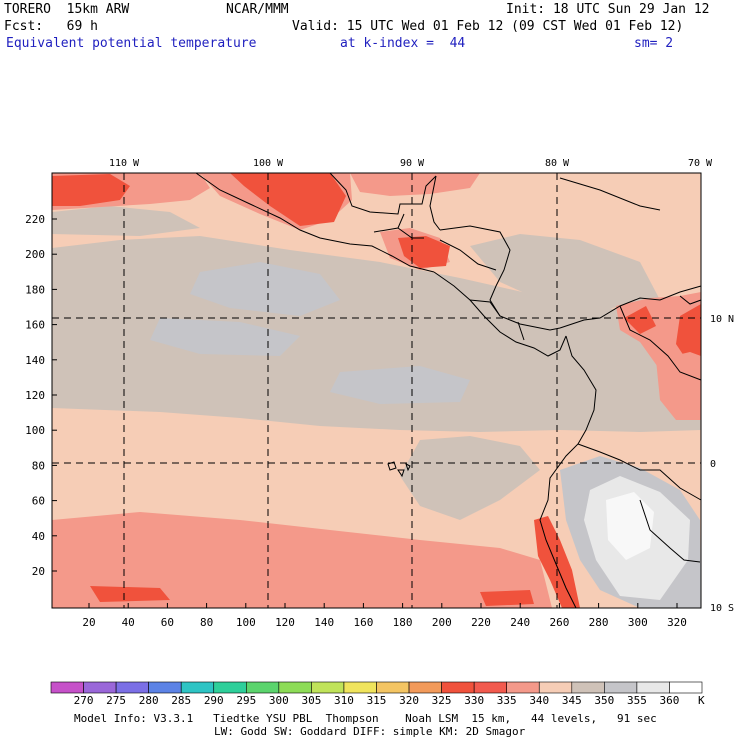 Image resolution: width=740 pixels, height=740 pixels. What do you see at coordinates (149, 700) in the screenshot?
I see `colorbar-label-280: 280` at bounding box center [149, 700].